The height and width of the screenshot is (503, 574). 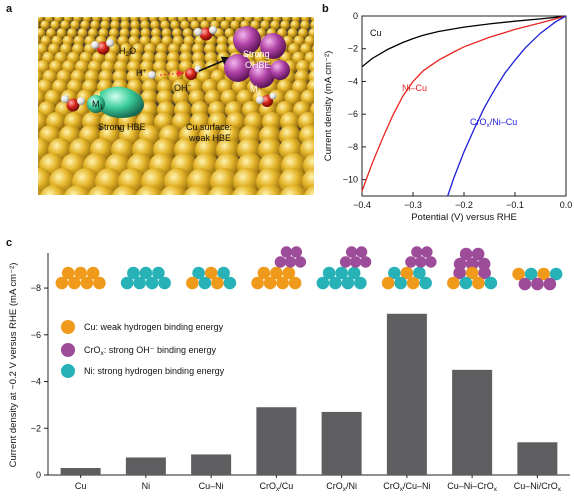 What do you see at coordinates (256, 90) in the screenshot?
I see `label-m2: M2` at bounding box center [256, 90].